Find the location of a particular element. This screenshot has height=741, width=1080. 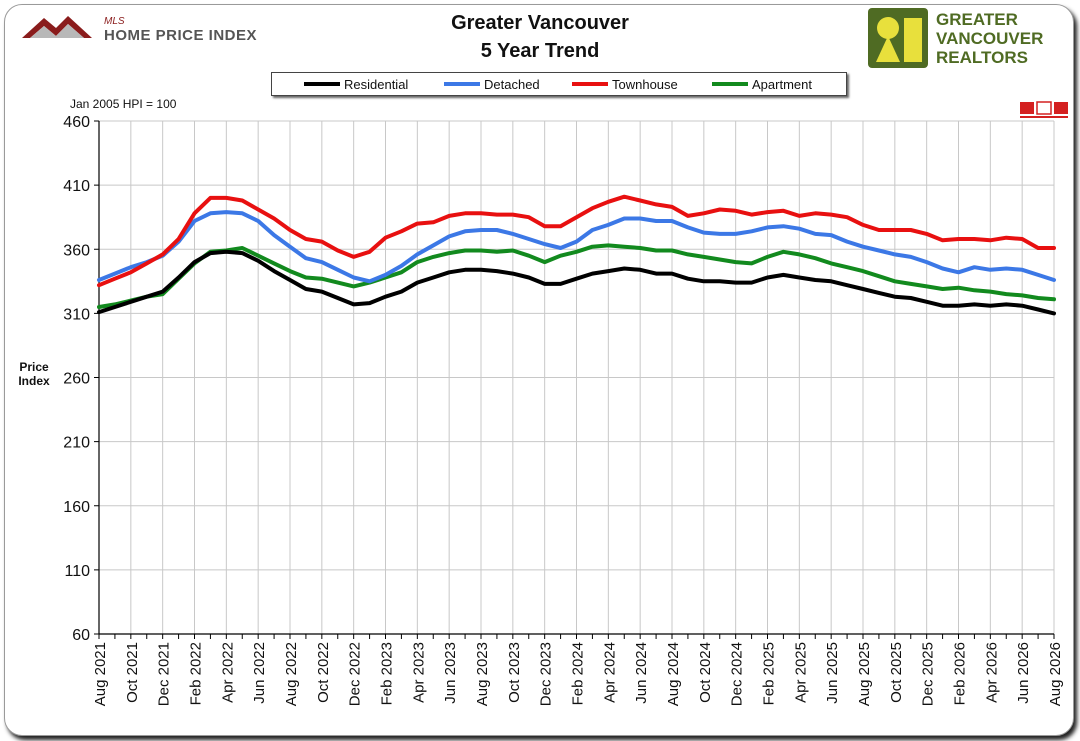

y-tick-label: 360 is located at coordinates (76, 250).